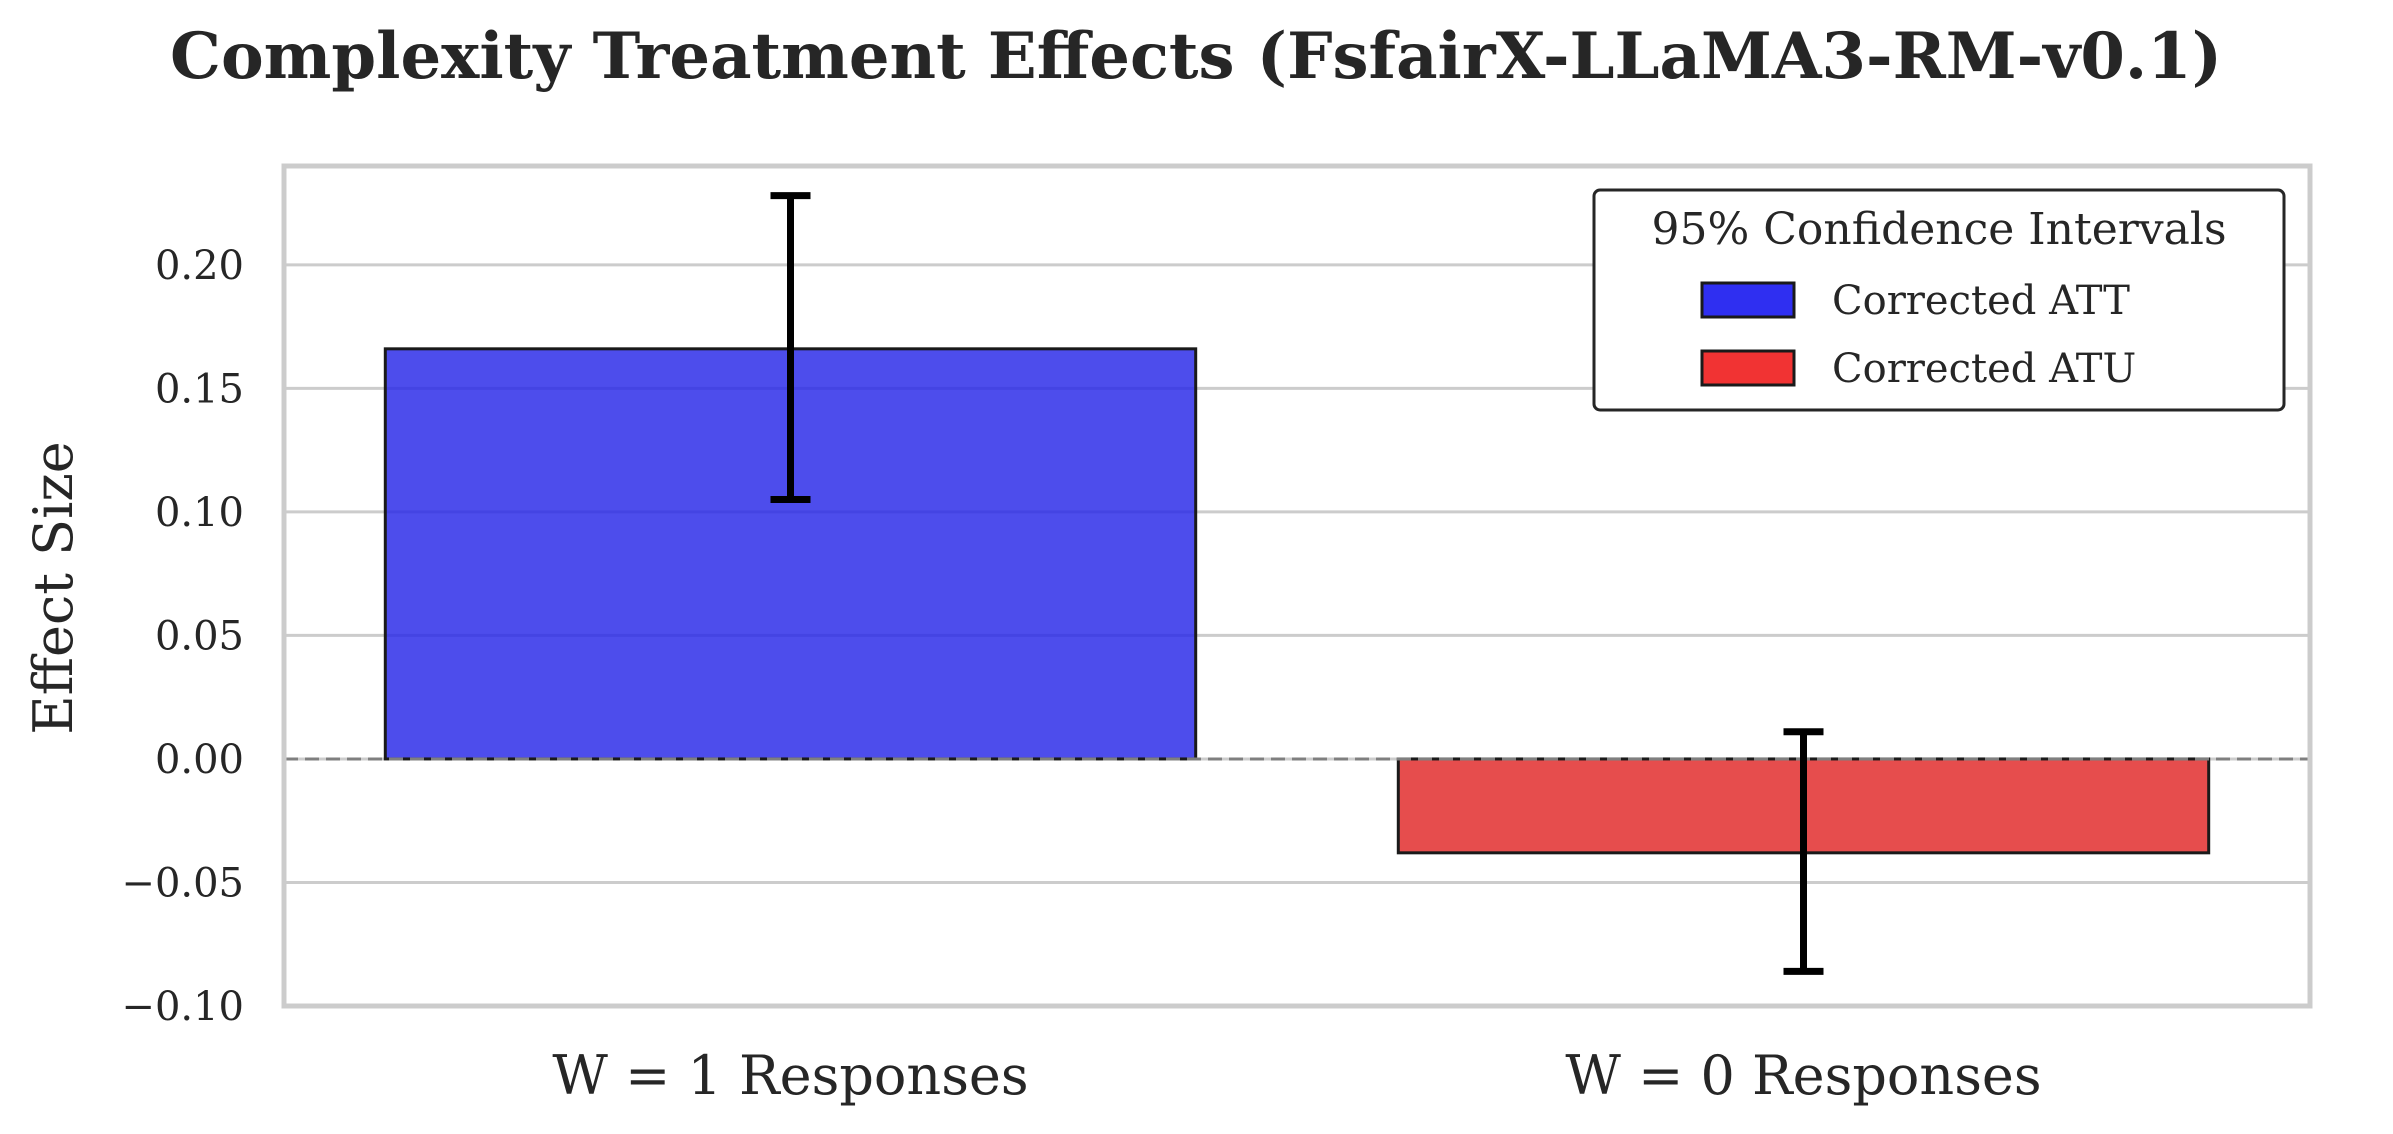  What do you see at coordinates (790, 1075) in the screenshot?
I see `x-category-label: W = 1 Responses` at bounding box center [790, 1075].